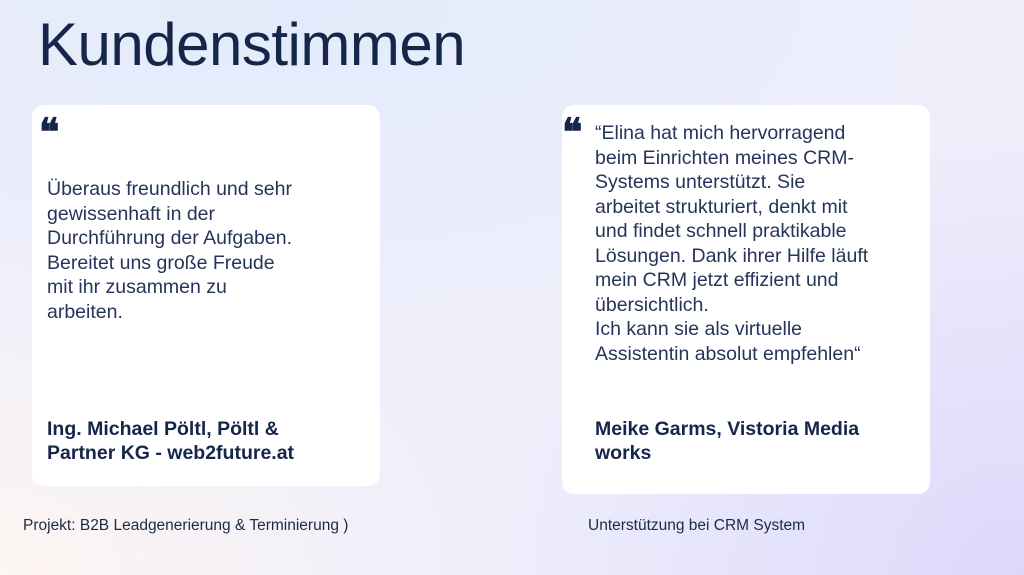 The height and width of the screenshot is (575, 1024). What do you see at coordinates (169, 189) in the screenshot?
I see `quote-line: Überaus freundlich und sehr` at bounding box center [169, 189].